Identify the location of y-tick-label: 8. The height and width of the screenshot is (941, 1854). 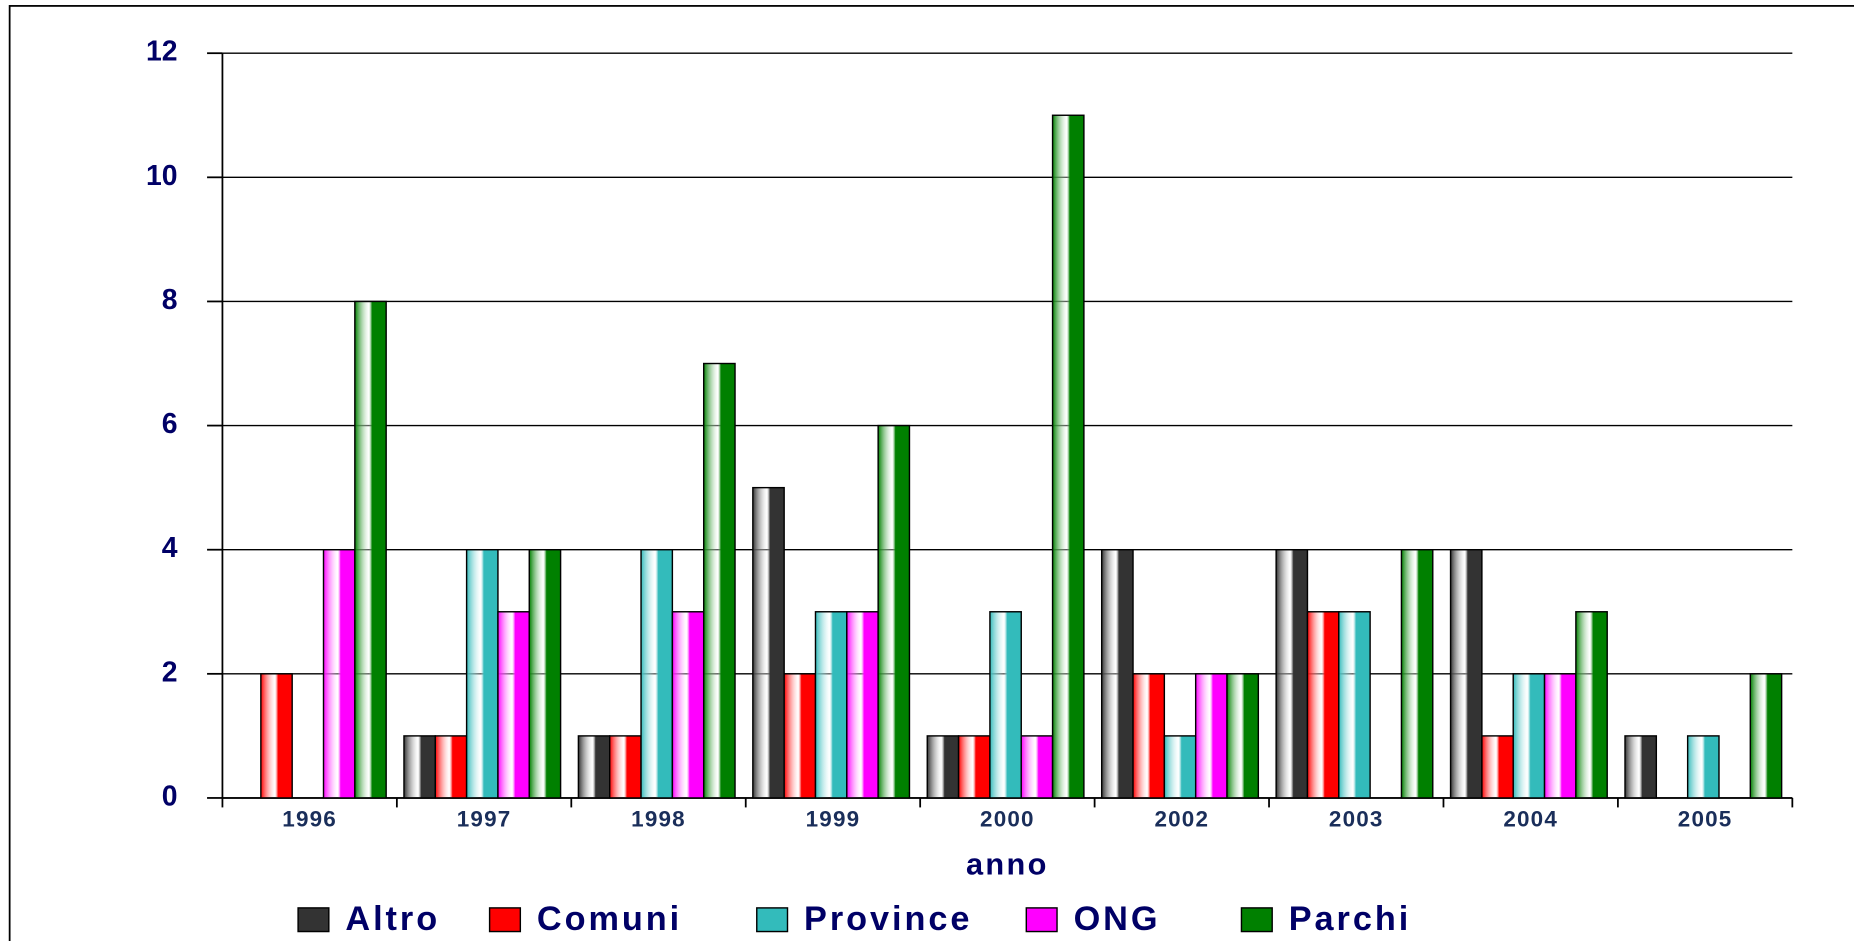
(170, 300).